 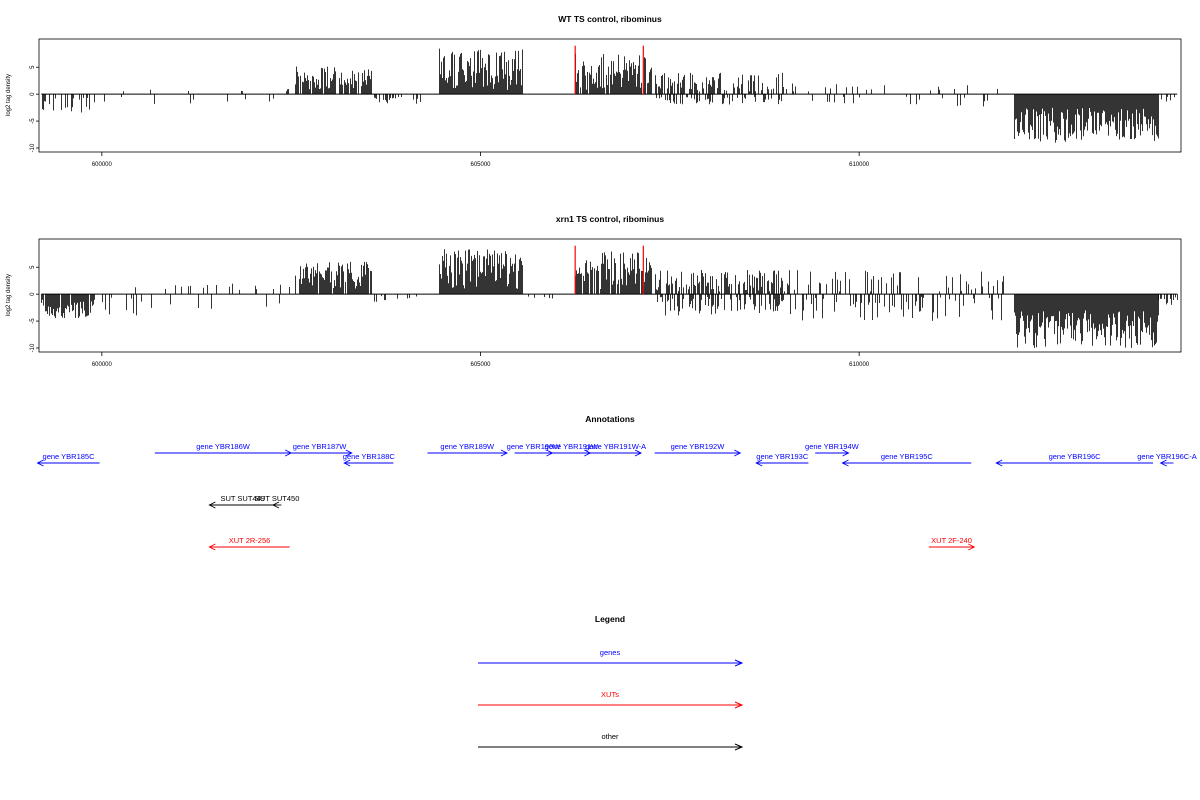 I want to click on legend-label: XUTs, so click(x=610, y=694).